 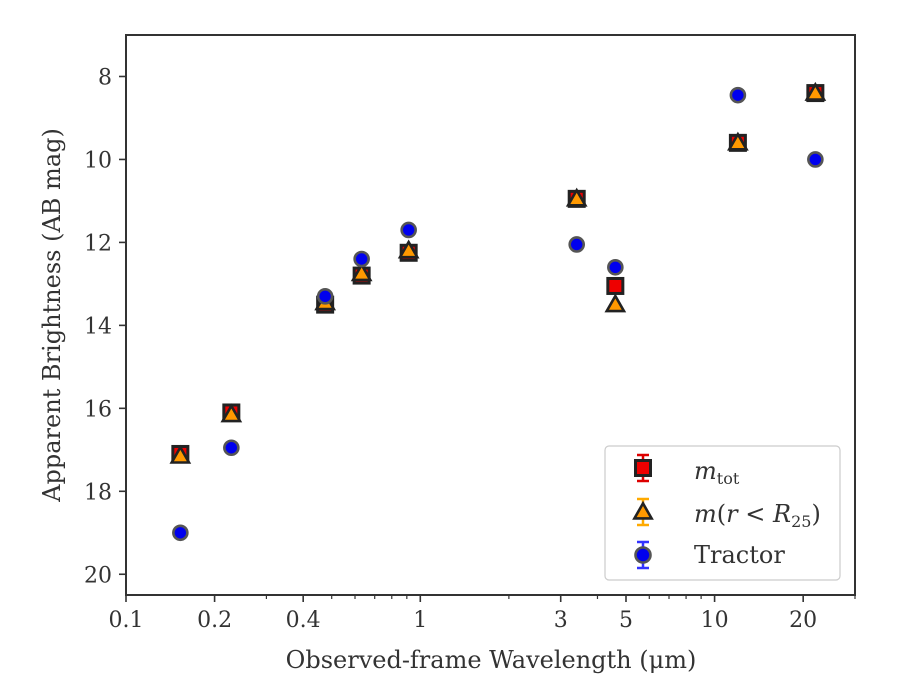 I want to click on x-tick-label: 10, so click(x=715, y=620).